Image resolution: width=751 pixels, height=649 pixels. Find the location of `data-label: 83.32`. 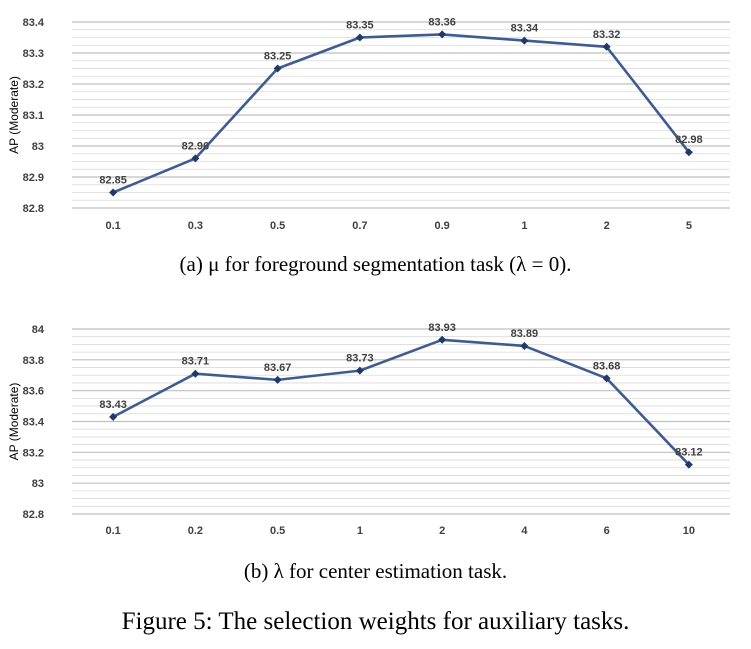

data-label: 83.32 is located at coordinates (607, 35).